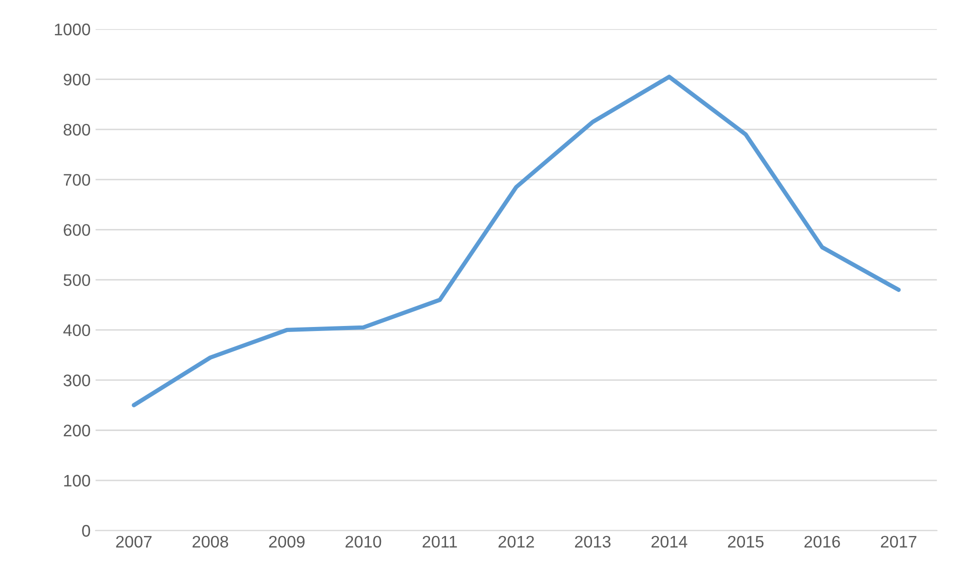  Describe the element at coordinates (86, 530) in the screenshot. I see `y-tick-label: 0` at that location.